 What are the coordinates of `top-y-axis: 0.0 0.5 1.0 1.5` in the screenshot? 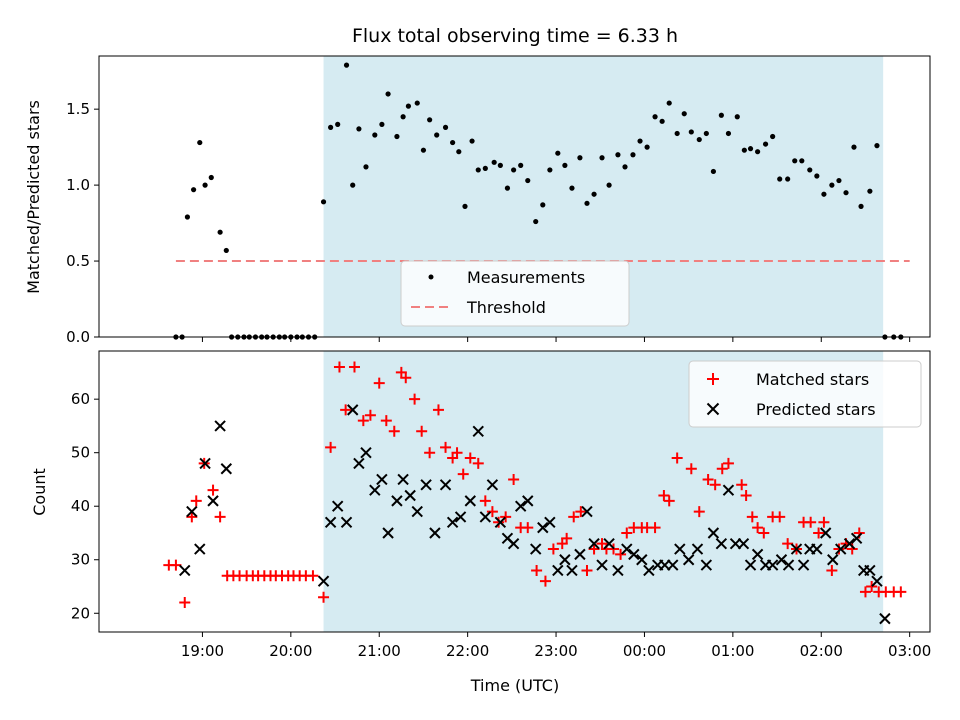 It's located at (82, 223).